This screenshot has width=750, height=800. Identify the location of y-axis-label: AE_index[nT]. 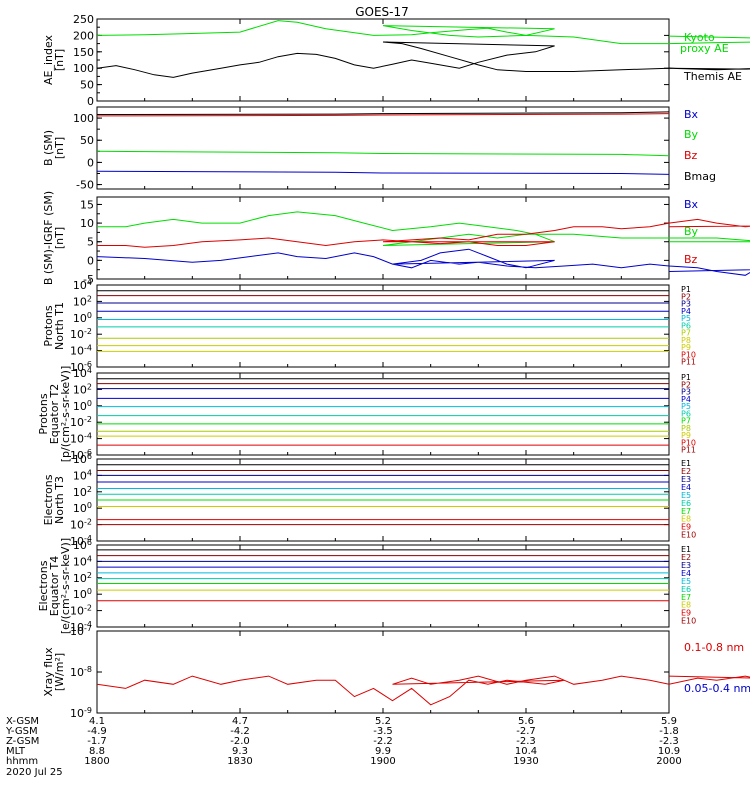
(54, 59).